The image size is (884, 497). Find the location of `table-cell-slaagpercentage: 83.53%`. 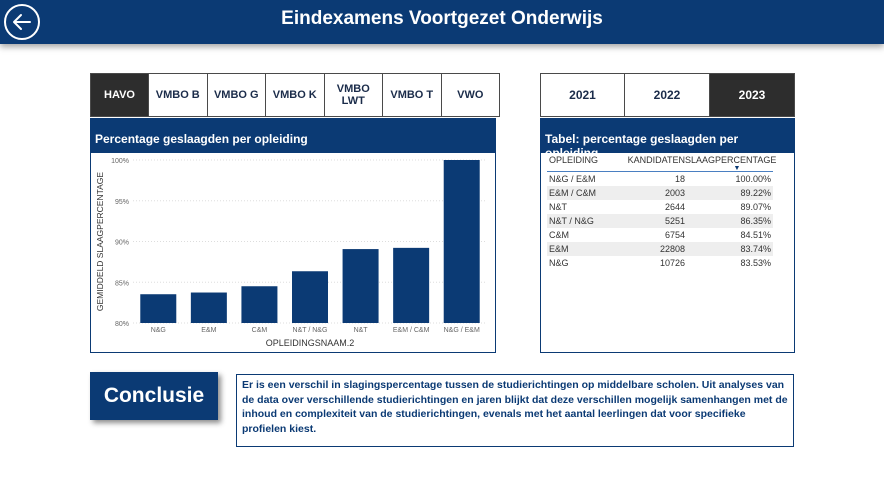

table-cell-slaagpercentage: 83.53% is located at coordinates (755, 263).